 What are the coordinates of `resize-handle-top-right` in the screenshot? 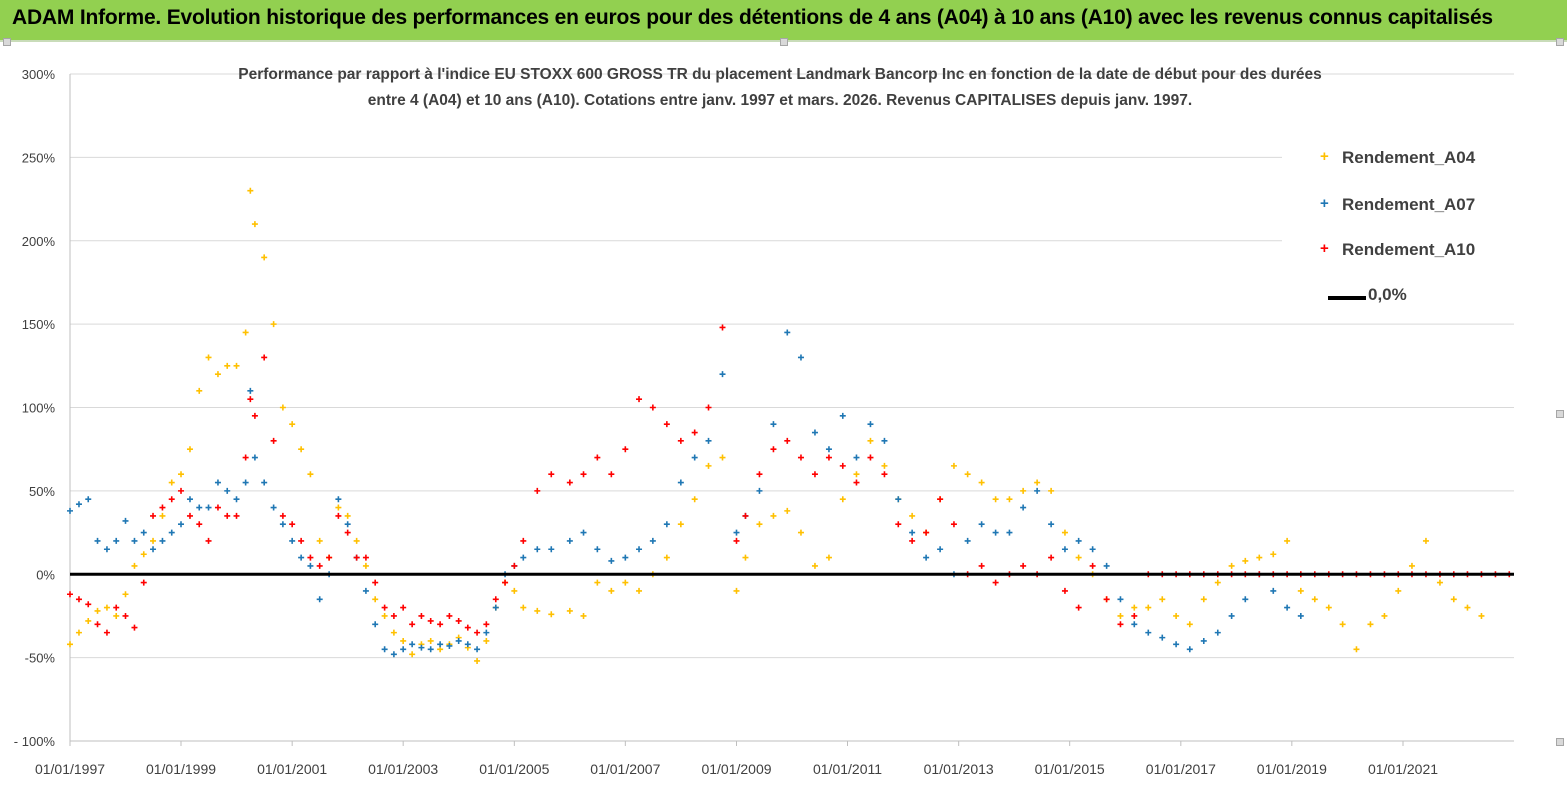 It's located at (1560, 42).